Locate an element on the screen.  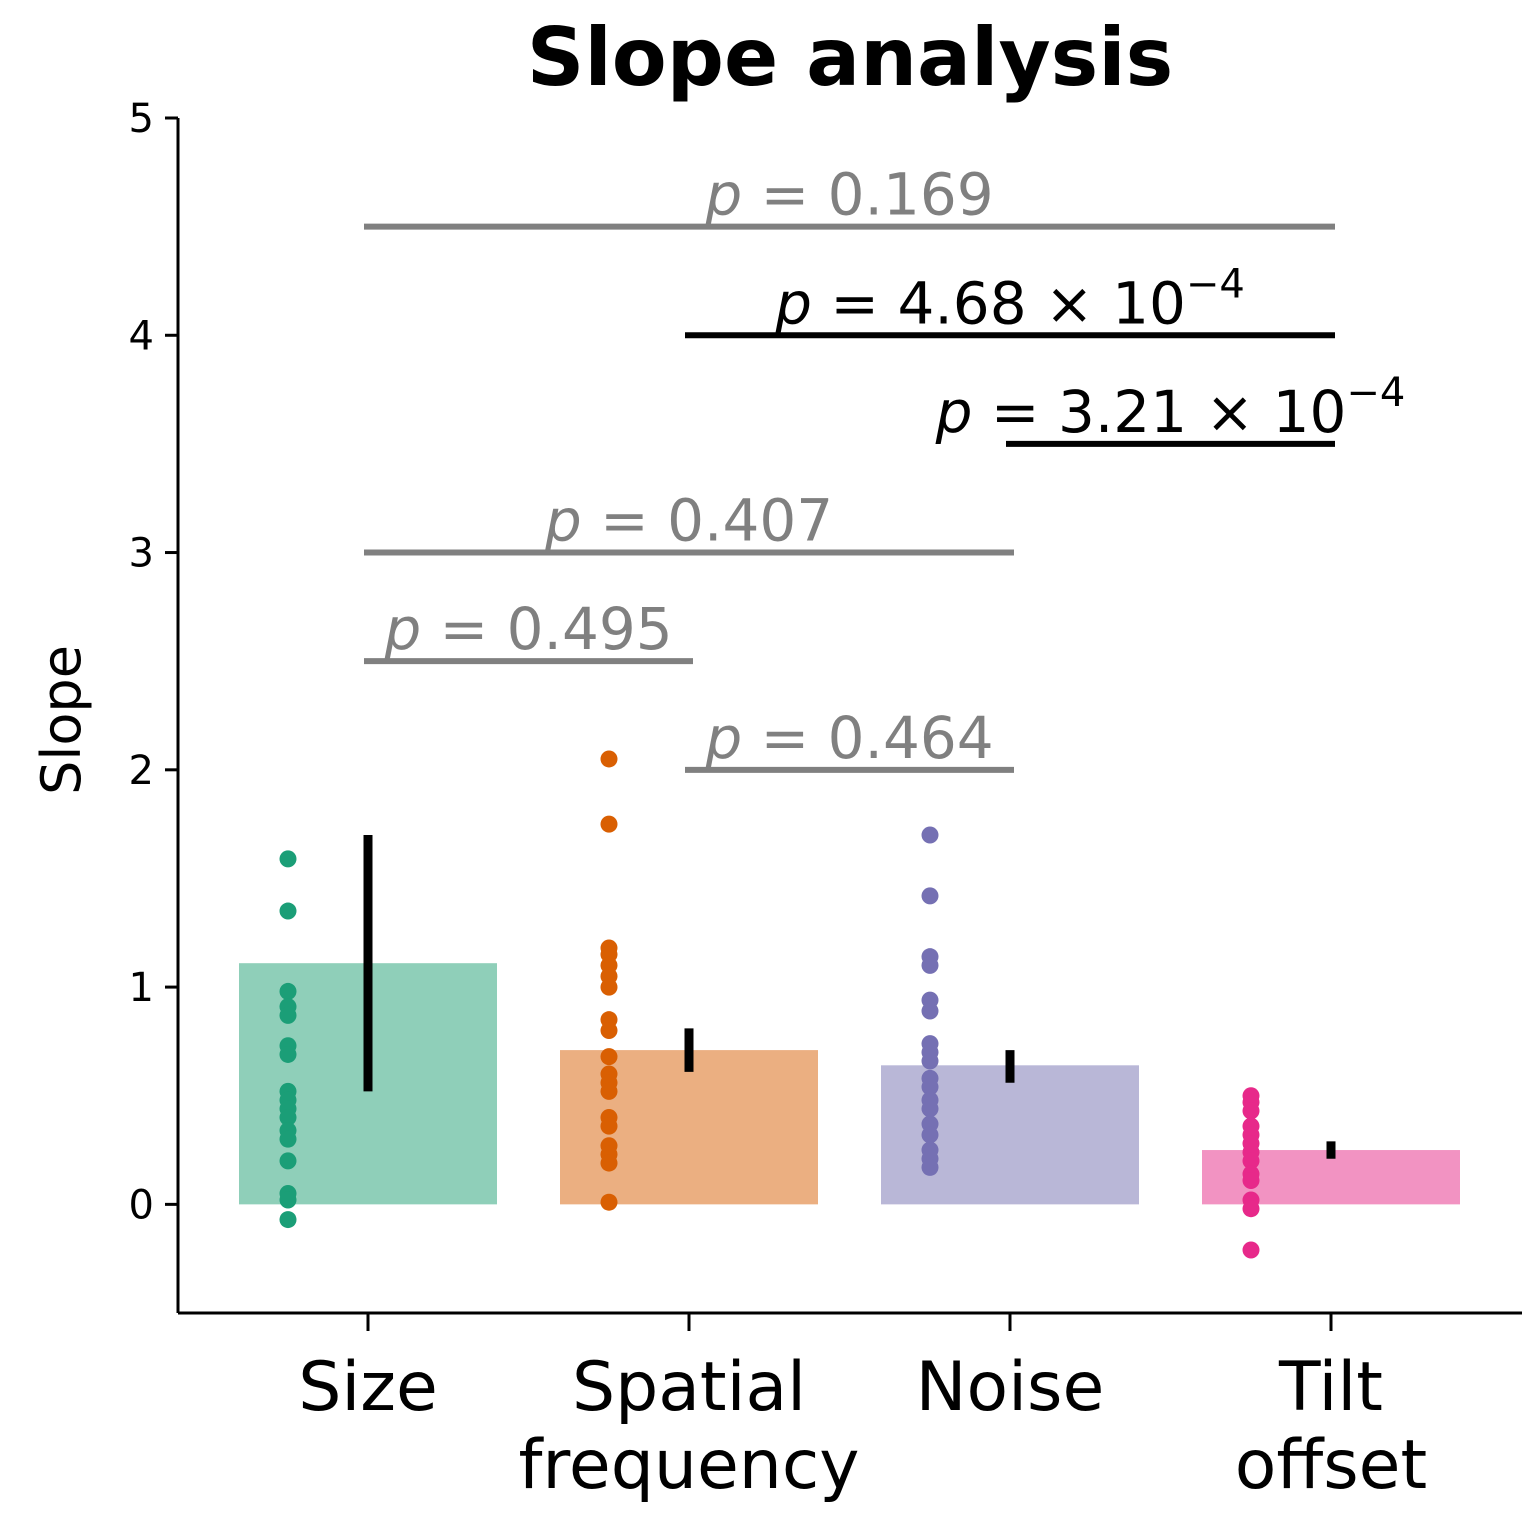
p-value-label-0: p = 0.169 is located at coordinates (848, 195).